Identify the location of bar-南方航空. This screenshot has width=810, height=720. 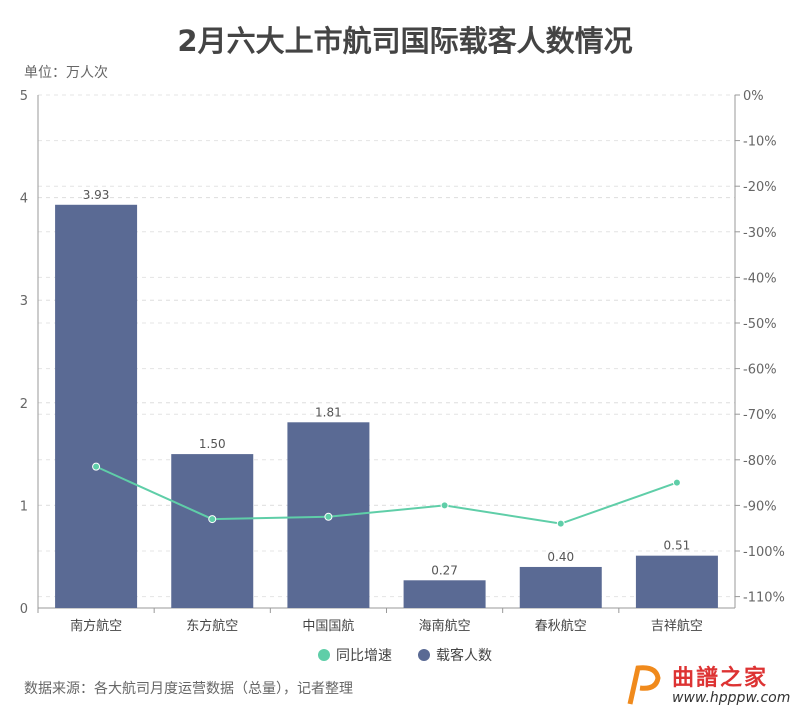
(96, 406).